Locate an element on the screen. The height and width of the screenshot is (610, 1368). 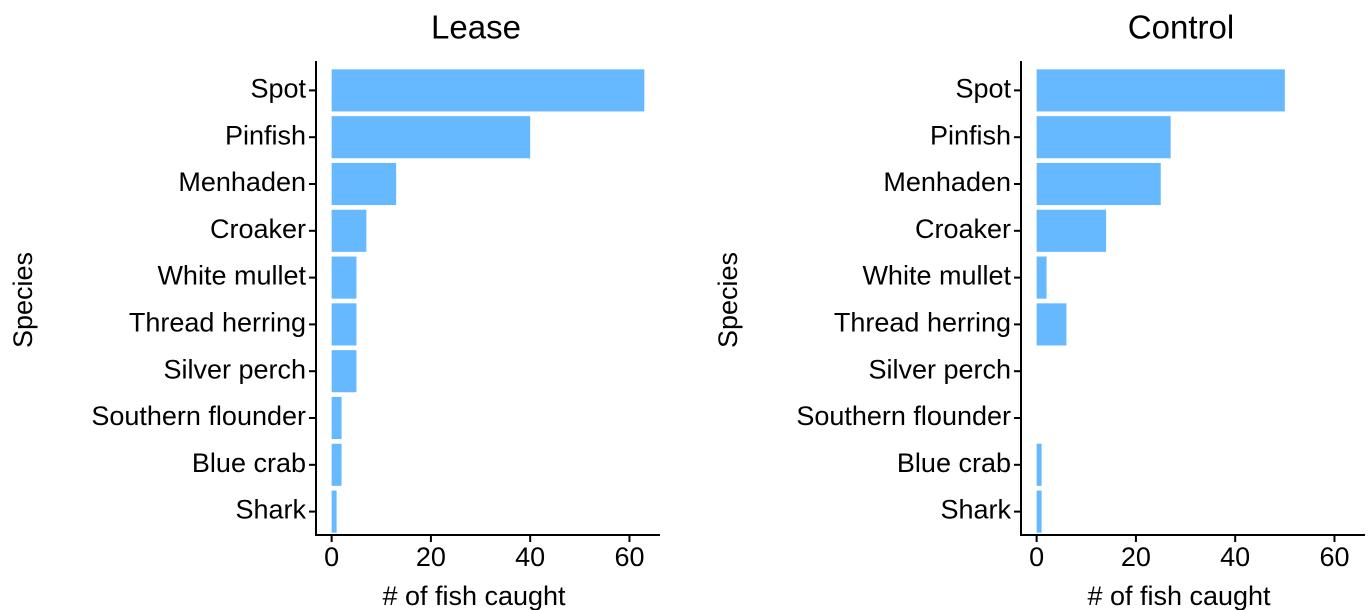
panel-title: Control is located at coordinates (1181, 27).